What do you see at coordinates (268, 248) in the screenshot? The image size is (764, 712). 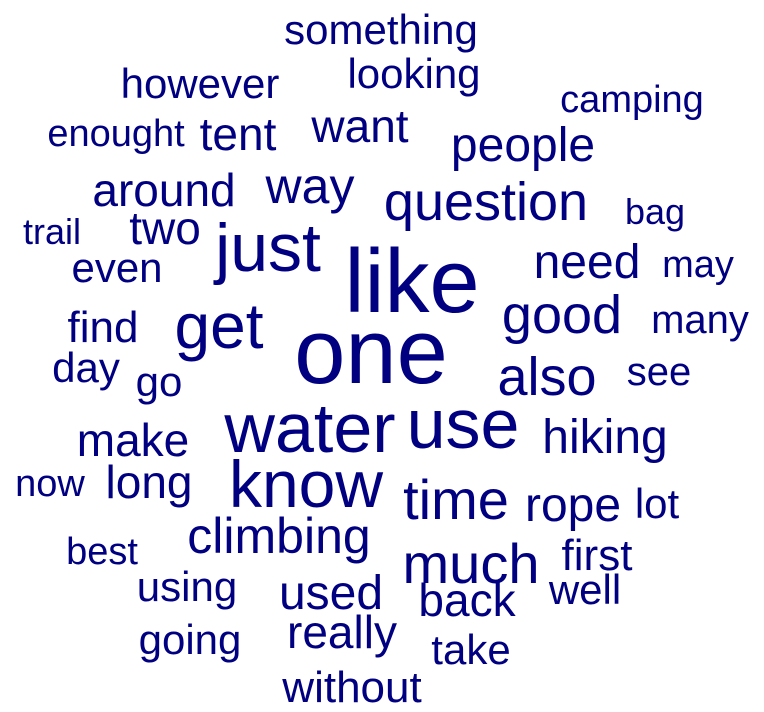 I see `word-just: just` at bounding box center [268, 248].